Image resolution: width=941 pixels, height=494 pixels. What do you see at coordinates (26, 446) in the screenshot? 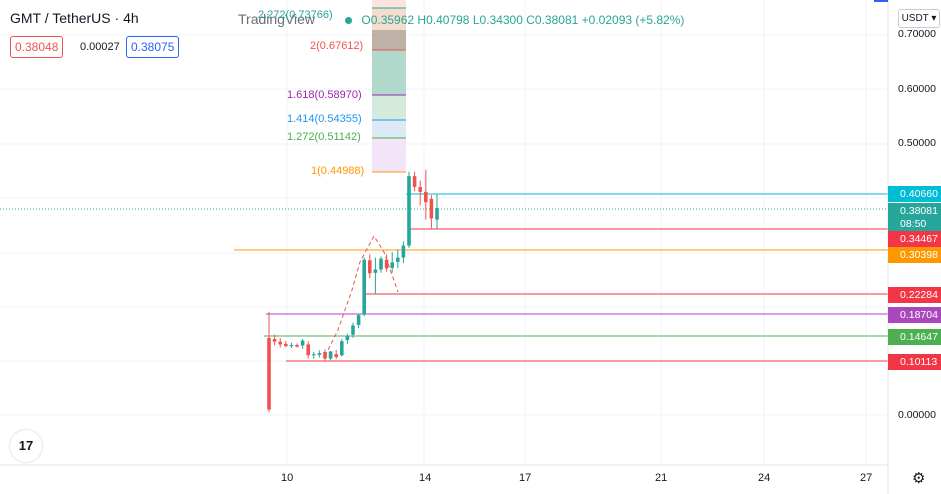
I see `tradingview-logo: 17` at bounding box center [26, 446].